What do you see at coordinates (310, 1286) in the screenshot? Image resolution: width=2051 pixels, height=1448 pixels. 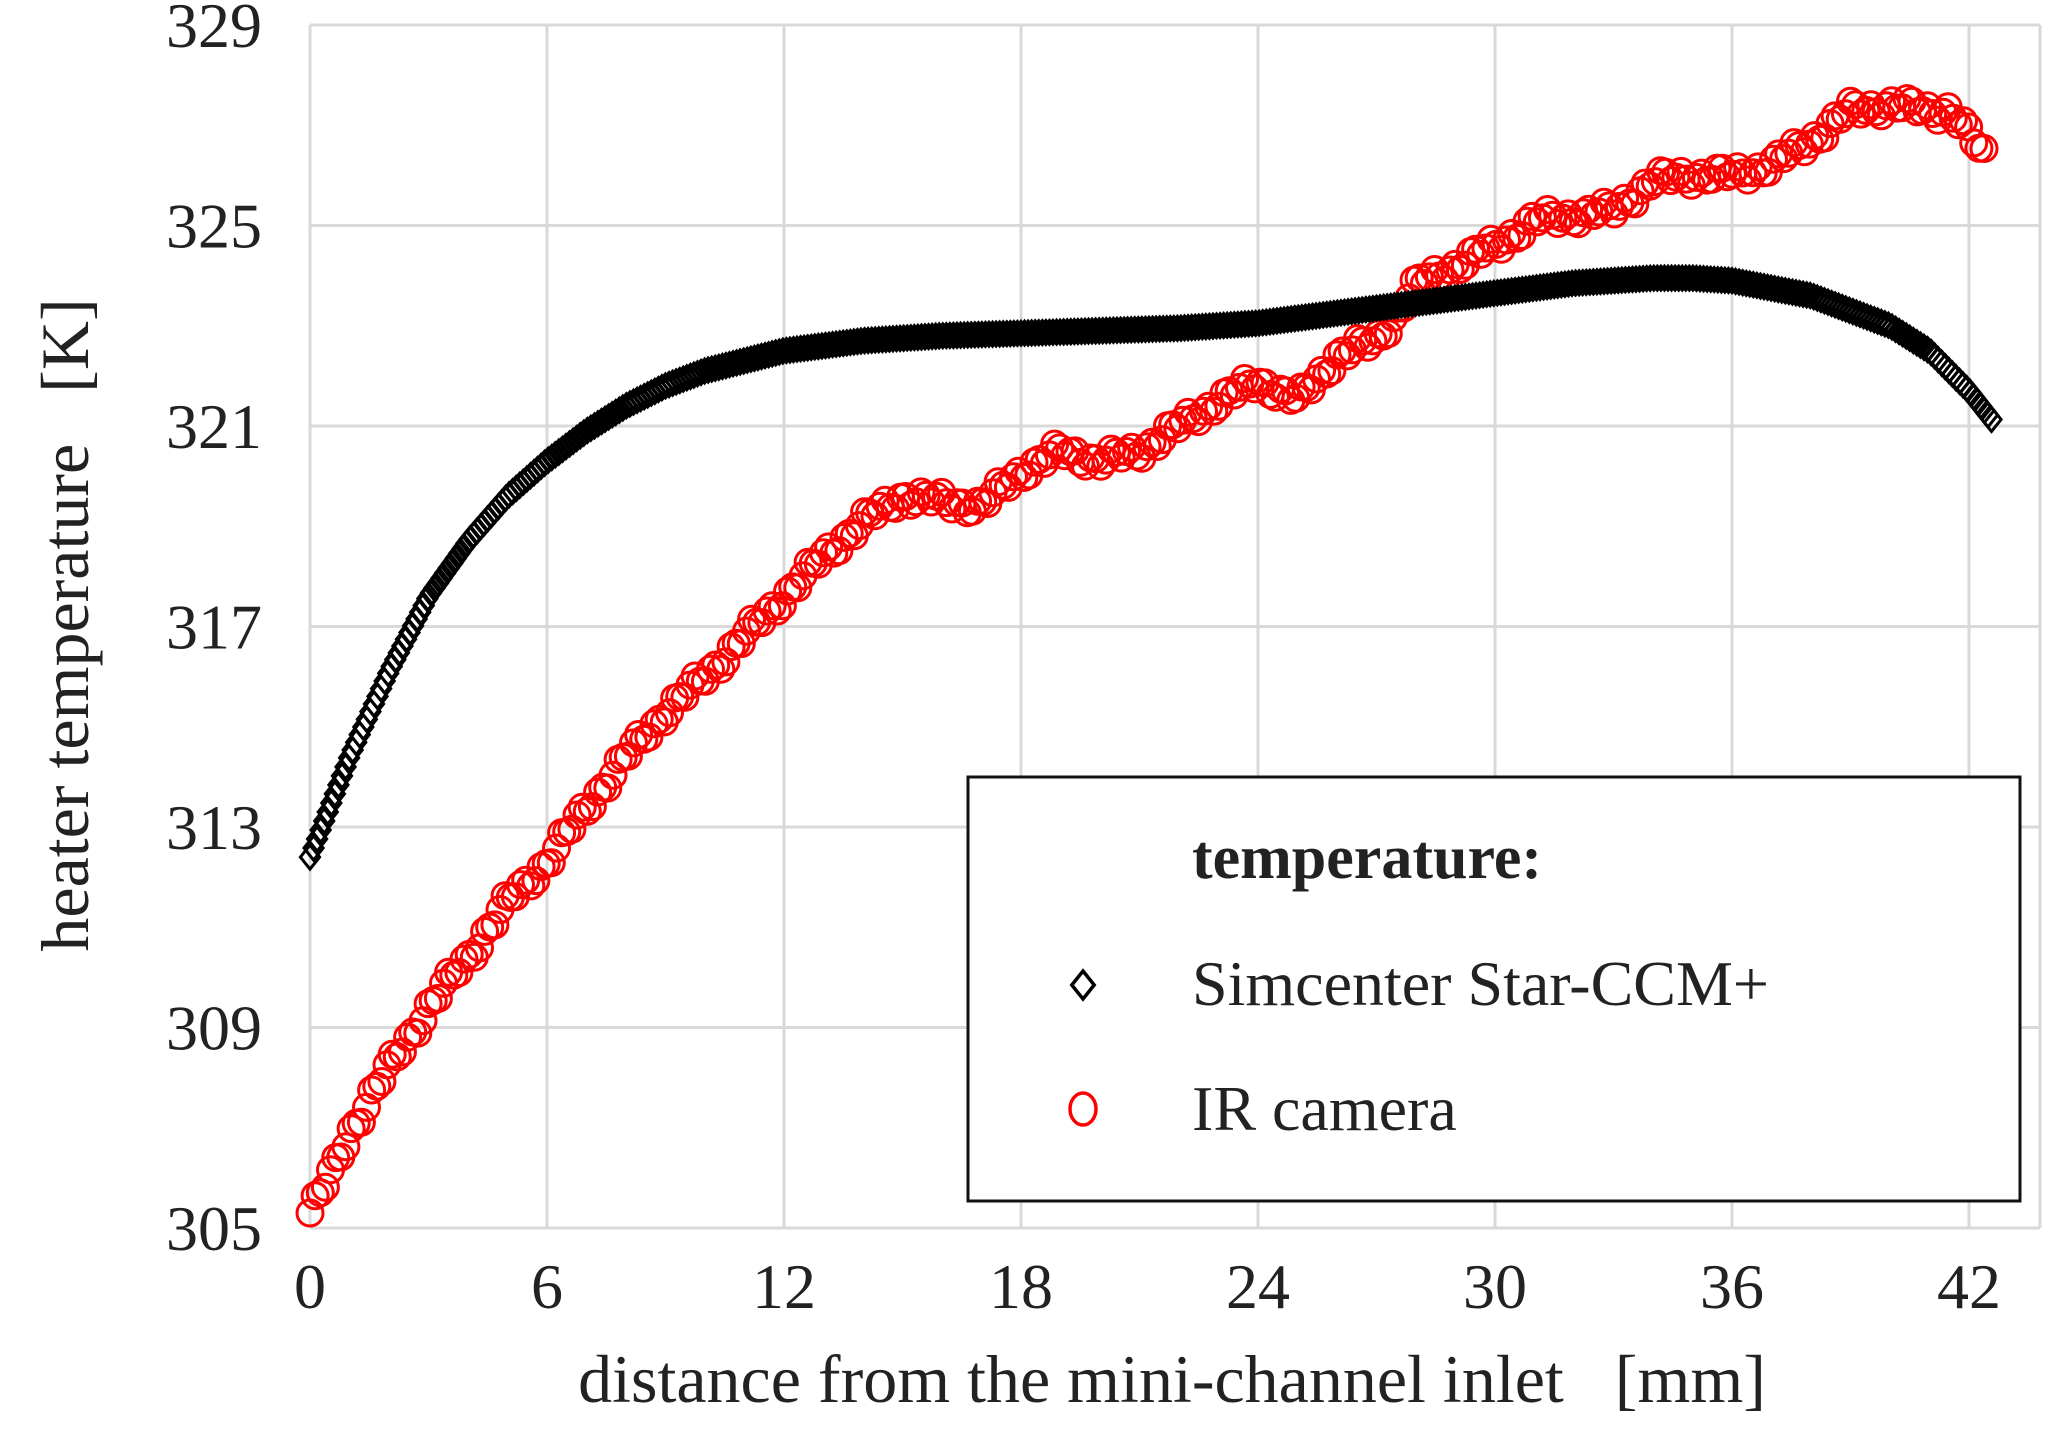 I see `x-tick-label: 0` at bounding box center [310, 1286].